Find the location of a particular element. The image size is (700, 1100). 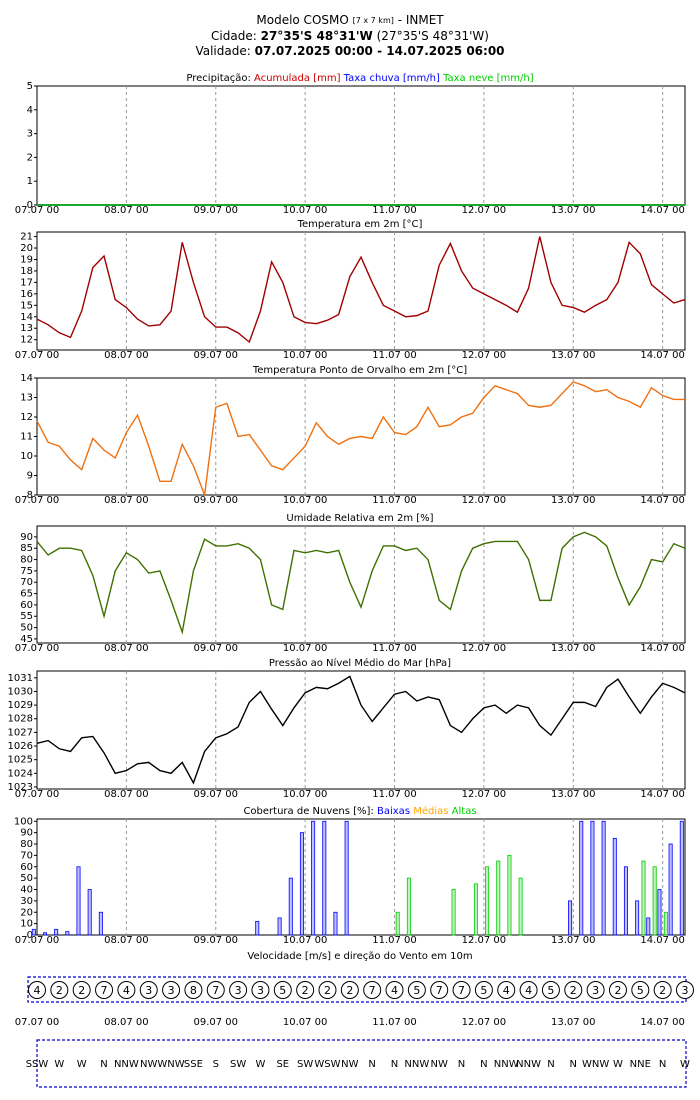

wind-direction-label: SSW is located at coordinates (37, 1064).